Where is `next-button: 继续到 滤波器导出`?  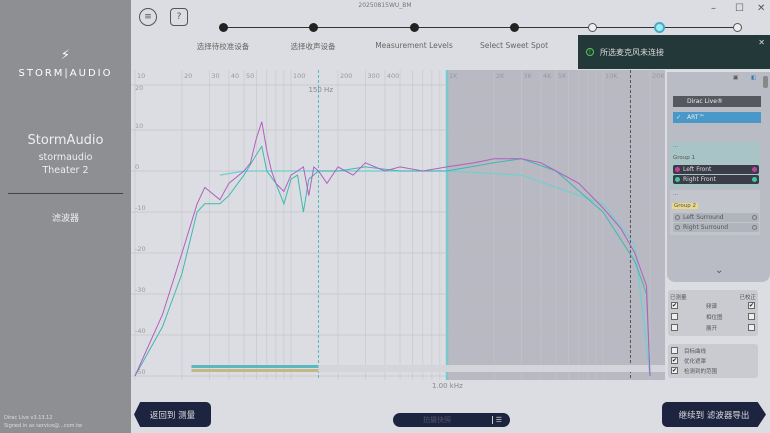
next-button: 继续到 滤波器导出 is located at coordinates (714, 414).